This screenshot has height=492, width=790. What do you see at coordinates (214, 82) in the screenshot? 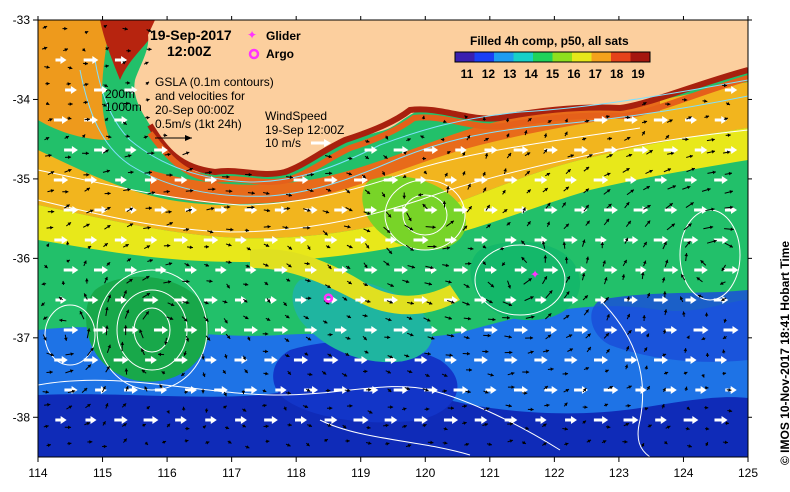
I see `gsla-line-1: GSLA (0.1m contours)` at bounding box center [214, 82].